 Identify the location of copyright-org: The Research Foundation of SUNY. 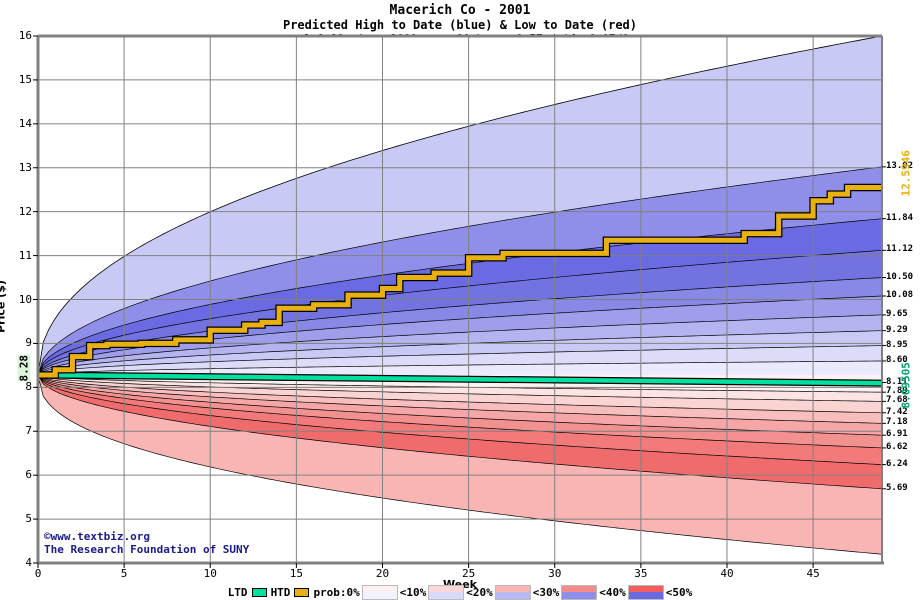
(147, 549).